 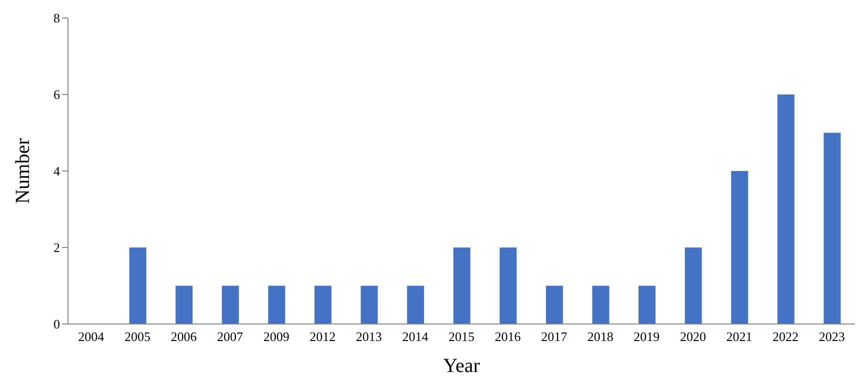 I want to click on y-tick-label: 2, so click(x=57, y=248).